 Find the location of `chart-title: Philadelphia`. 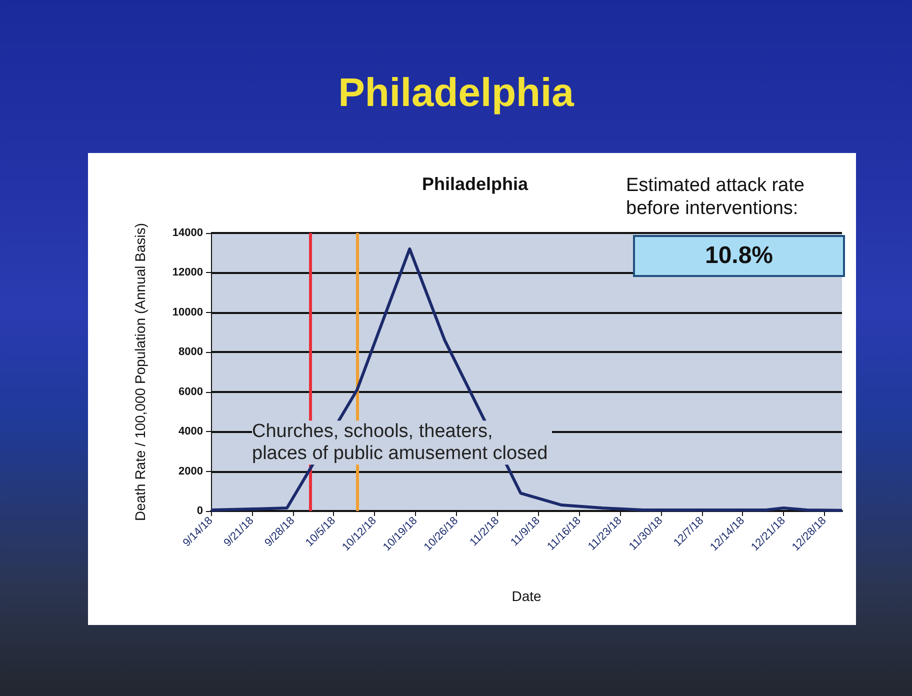

chart-title: Philadelphia is located at coordinates (475, 184).